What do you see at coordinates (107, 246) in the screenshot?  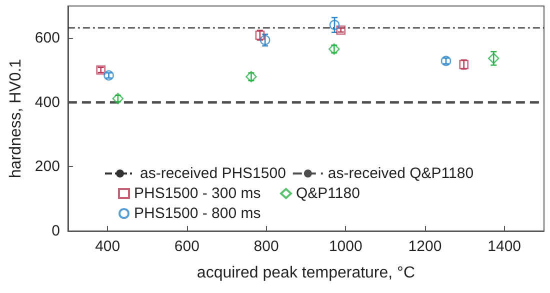 I see `x-tick-label: 400` at bounding box center [107, 246].